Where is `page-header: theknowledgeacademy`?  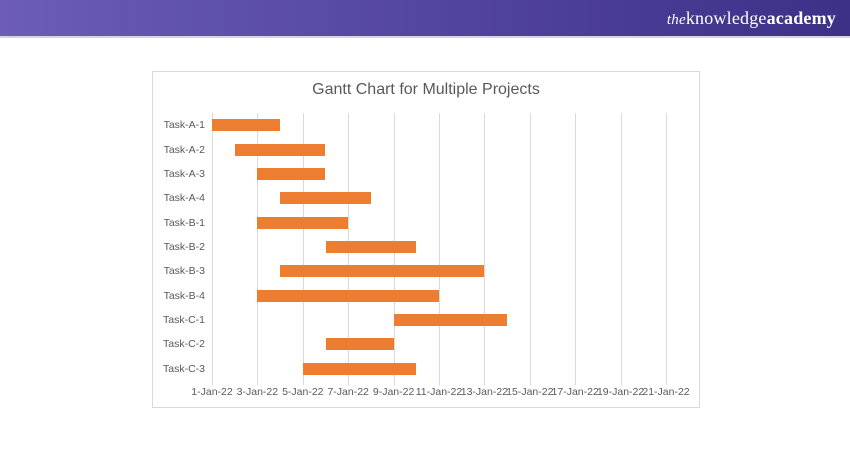 page-header: theknowledgeacademy is located at coordinates (425, 19).